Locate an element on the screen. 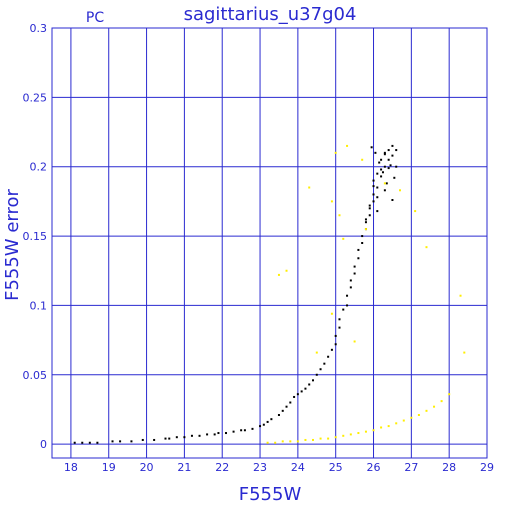  chart-title: sagittarius_u37g04 is located at coordinates (270, 14).